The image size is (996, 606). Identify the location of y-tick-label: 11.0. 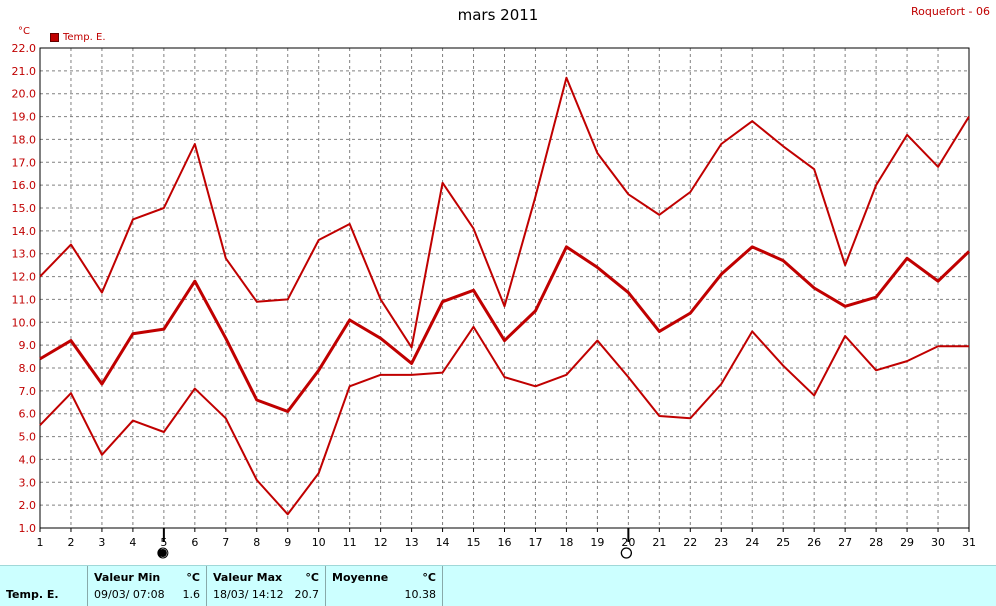
(24, 299).